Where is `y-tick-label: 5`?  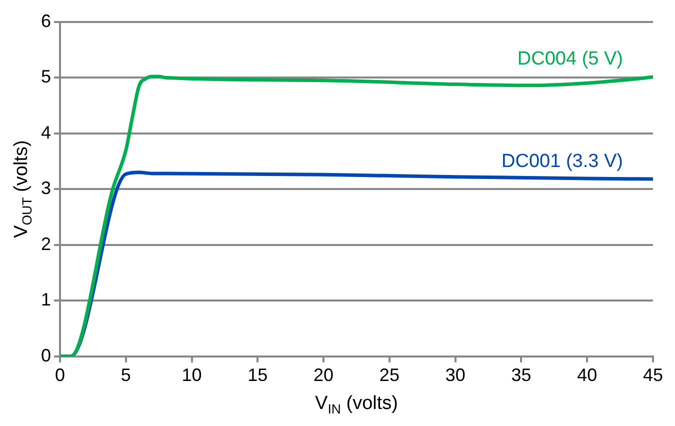 y-tick-label: 5 is located at coordinates (46, 76).